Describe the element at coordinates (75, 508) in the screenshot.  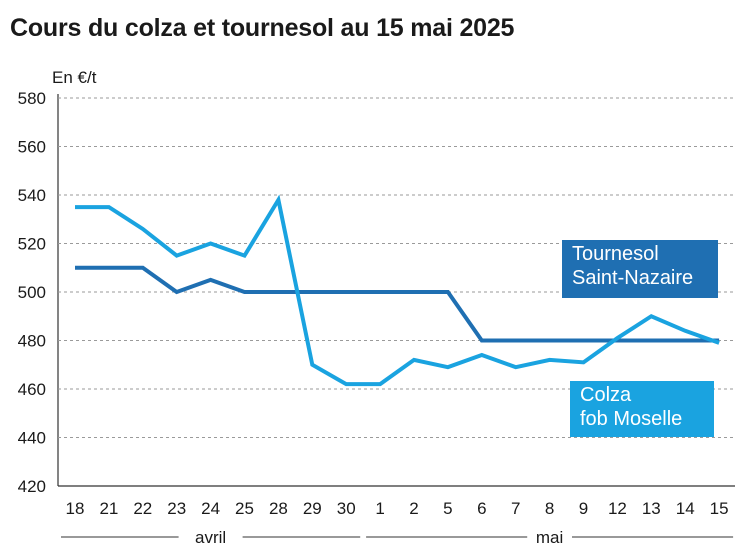
I see `x-tick-label: 18` at that location.